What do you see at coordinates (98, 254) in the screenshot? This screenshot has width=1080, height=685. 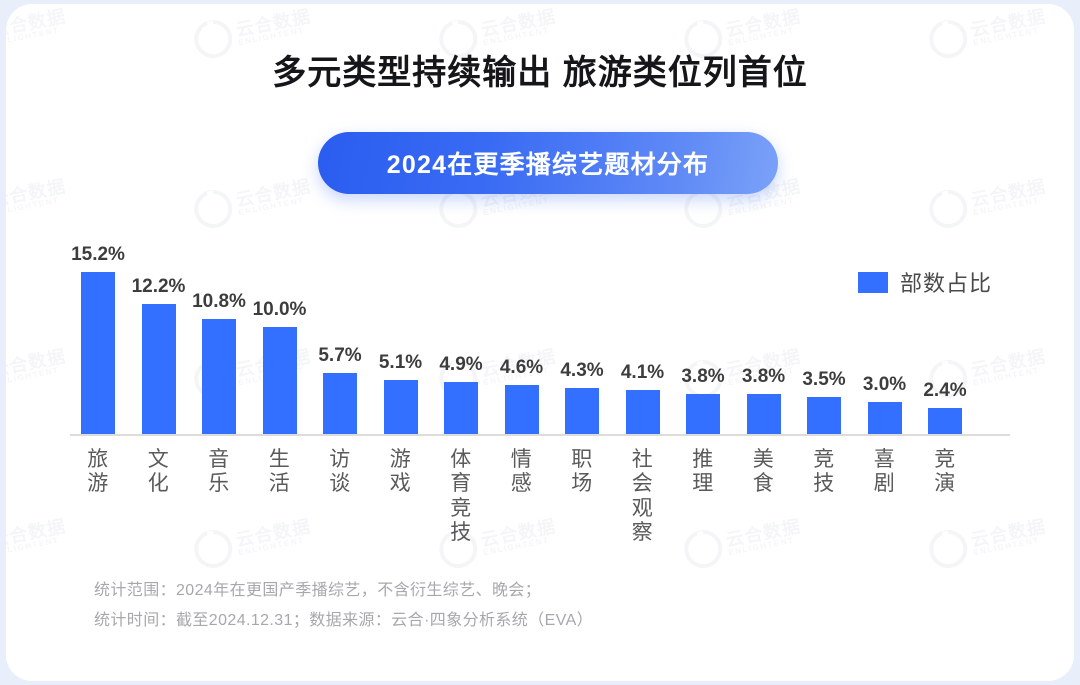 I see `bar-value-label: 15.2%` at bounding box center [98, 254].